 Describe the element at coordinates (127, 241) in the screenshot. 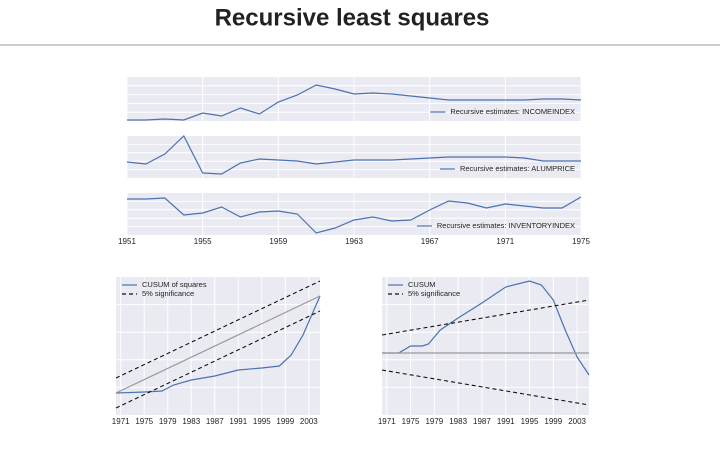

I see `x-tick-label: 1951` at that location.